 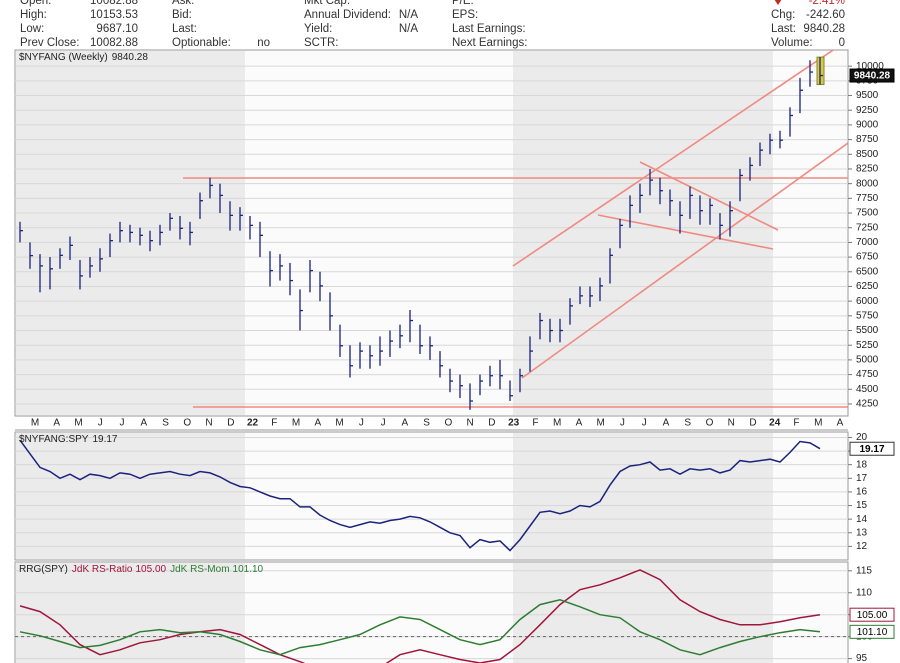 I want to click on y-tick-label: 5000, so click(x=867, y=360).